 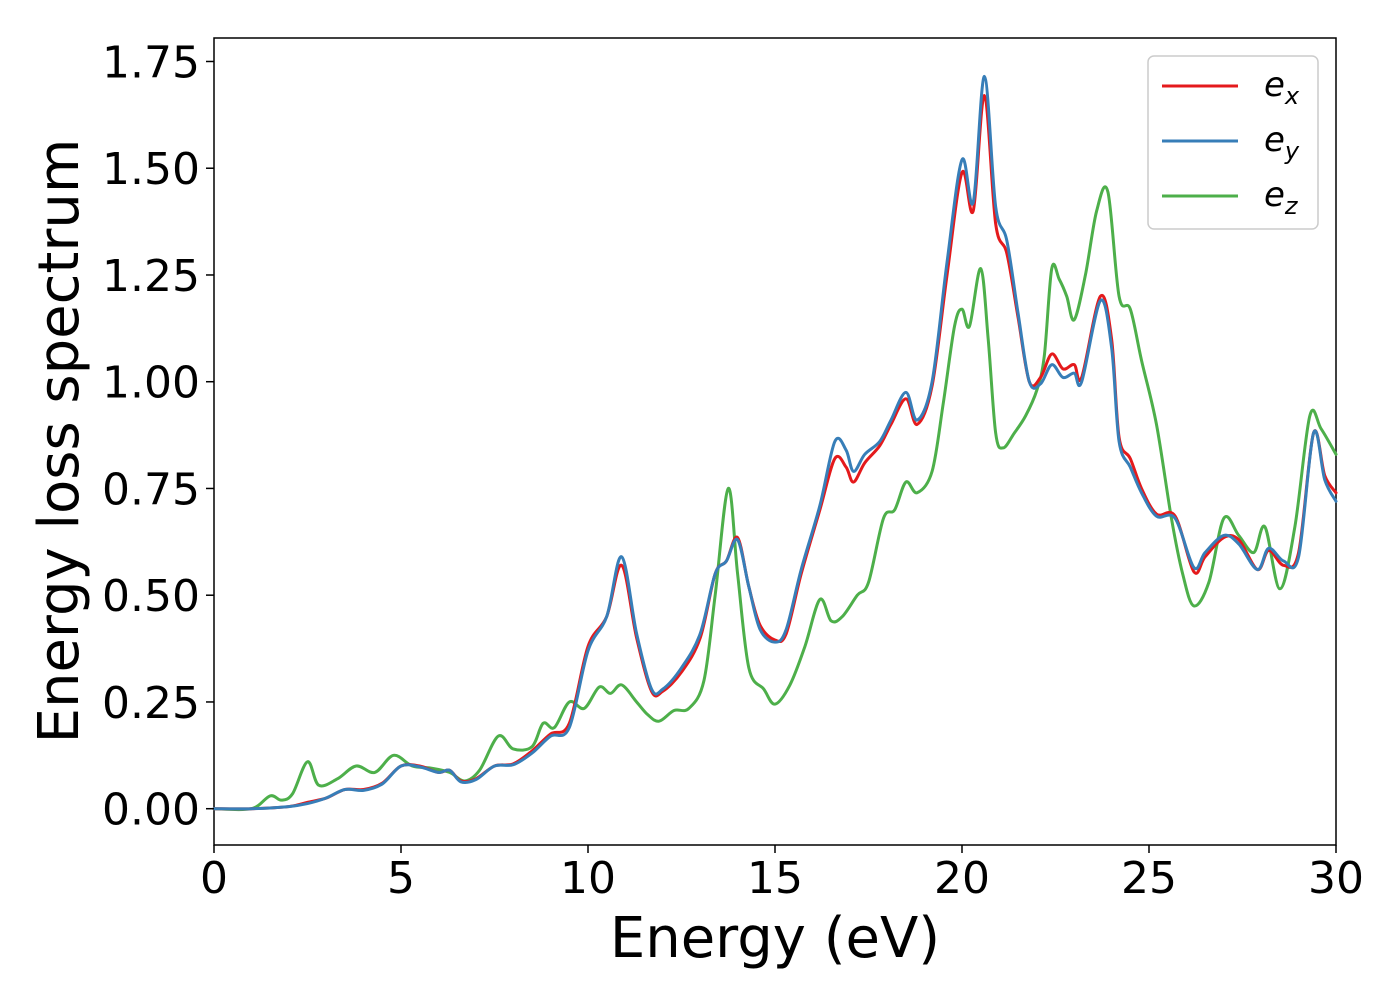 What do you see at coordinates (151, 383) in the screenshot?
I see `y-tick-label: 1.00` at bounding box center [151, 383].